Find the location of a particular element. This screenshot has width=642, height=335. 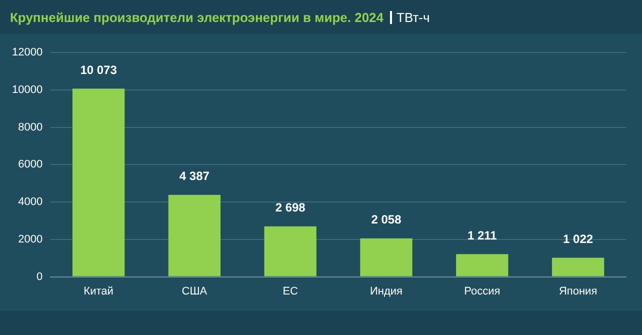

data-label: 2 698 is located at coordinates (290, 207).